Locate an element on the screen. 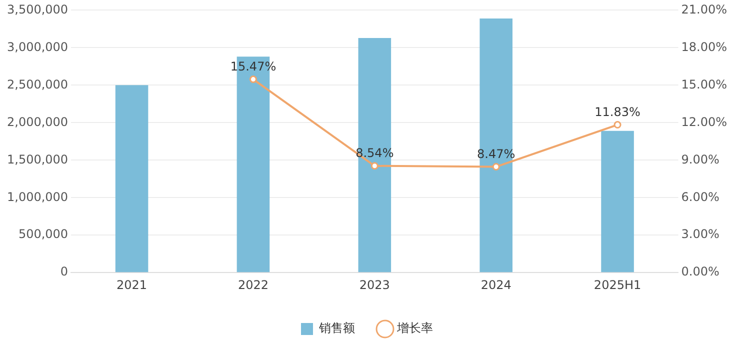 This screenshot has width=736, height=349. x-tick-label: 2023 is located at coordinates (374, 285).